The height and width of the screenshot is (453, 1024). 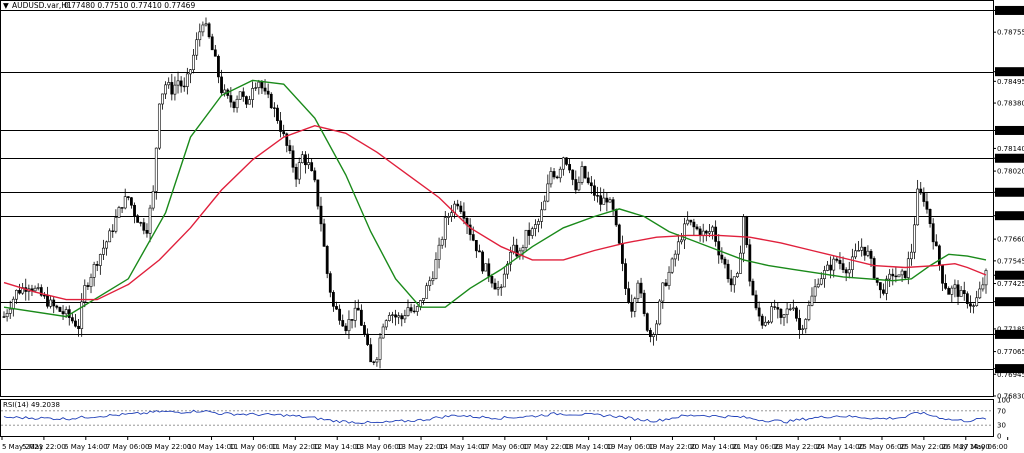 What do you see at coordinates (1003, 401) in the screenshot?
I see `rsi-tick-label: 100` at bounding box center [1003, 401].